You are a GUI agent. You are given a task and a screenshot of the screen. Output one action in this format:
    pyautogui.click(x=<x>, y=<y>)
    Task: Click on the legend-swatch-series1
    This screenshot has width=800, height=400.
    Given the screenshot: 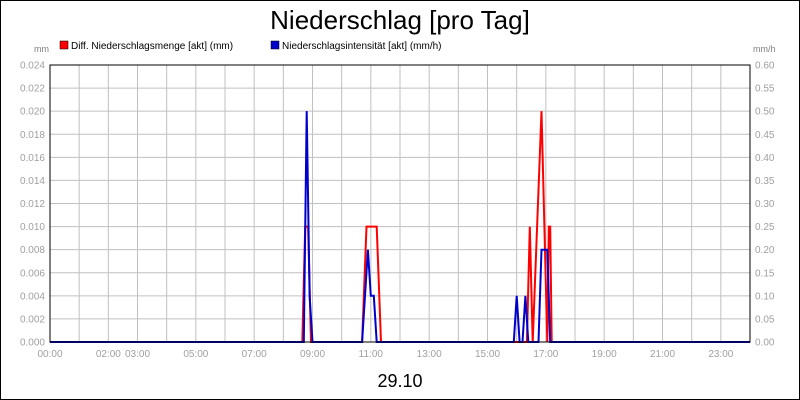 What is the action you would take?
    pyautogui.click(x=64, y=45)
    